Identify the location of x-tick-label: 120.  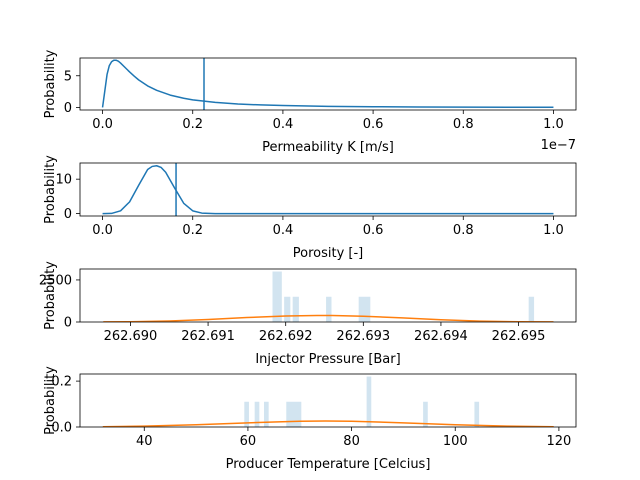
(558, 441).